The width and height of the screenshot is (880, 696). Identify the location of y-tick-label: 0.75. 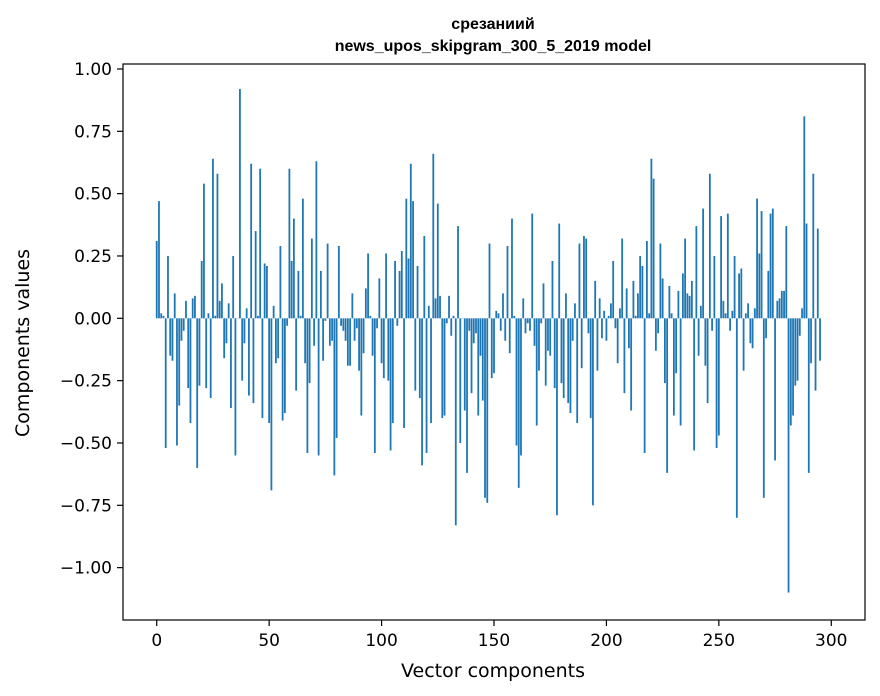
(93, 132).